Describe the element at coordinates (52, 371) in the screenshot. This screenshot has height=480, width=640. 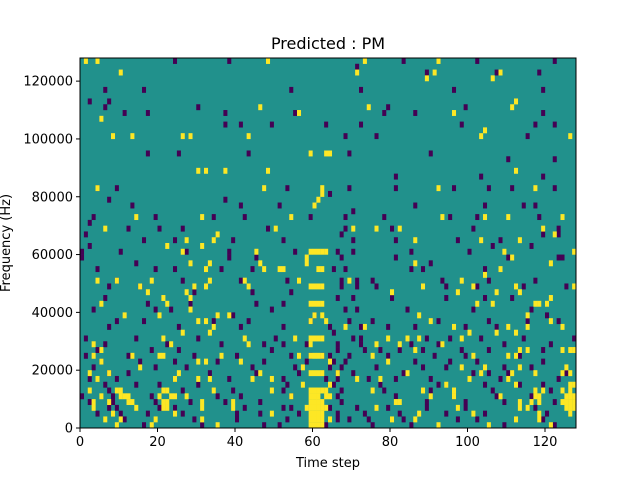
I see `y-tick-label: 20000` at that location.